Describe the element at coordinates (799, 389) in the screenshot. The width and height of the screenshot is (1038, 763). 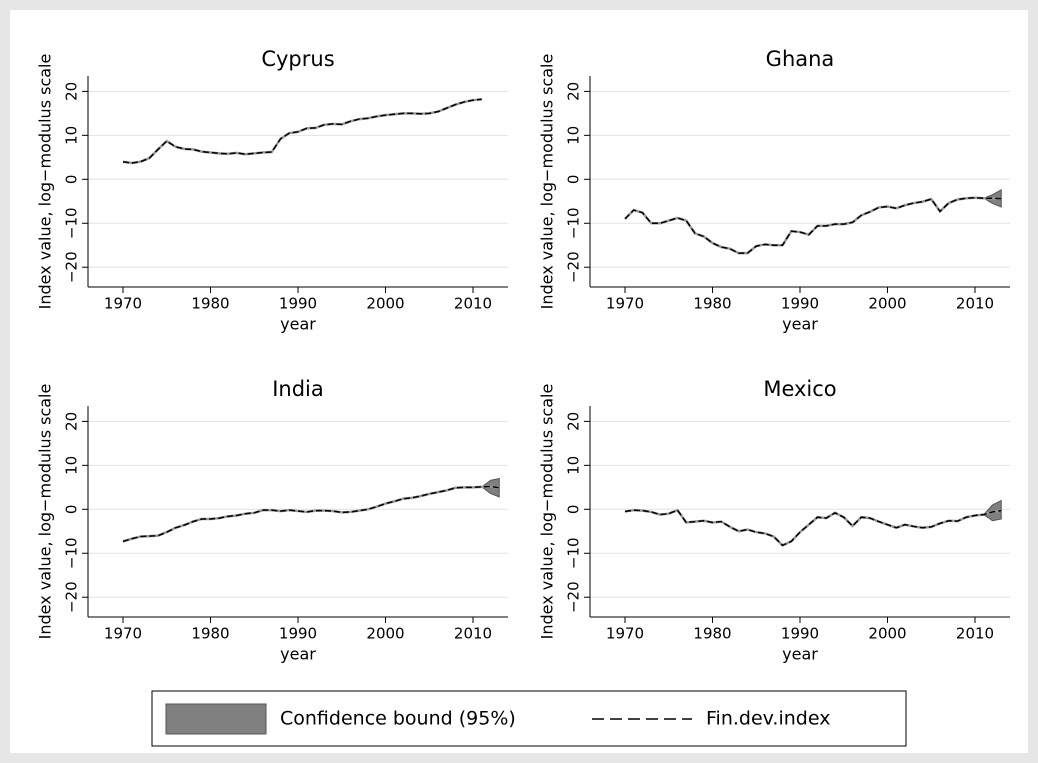
I see `panel-title: Mexico` at that location.